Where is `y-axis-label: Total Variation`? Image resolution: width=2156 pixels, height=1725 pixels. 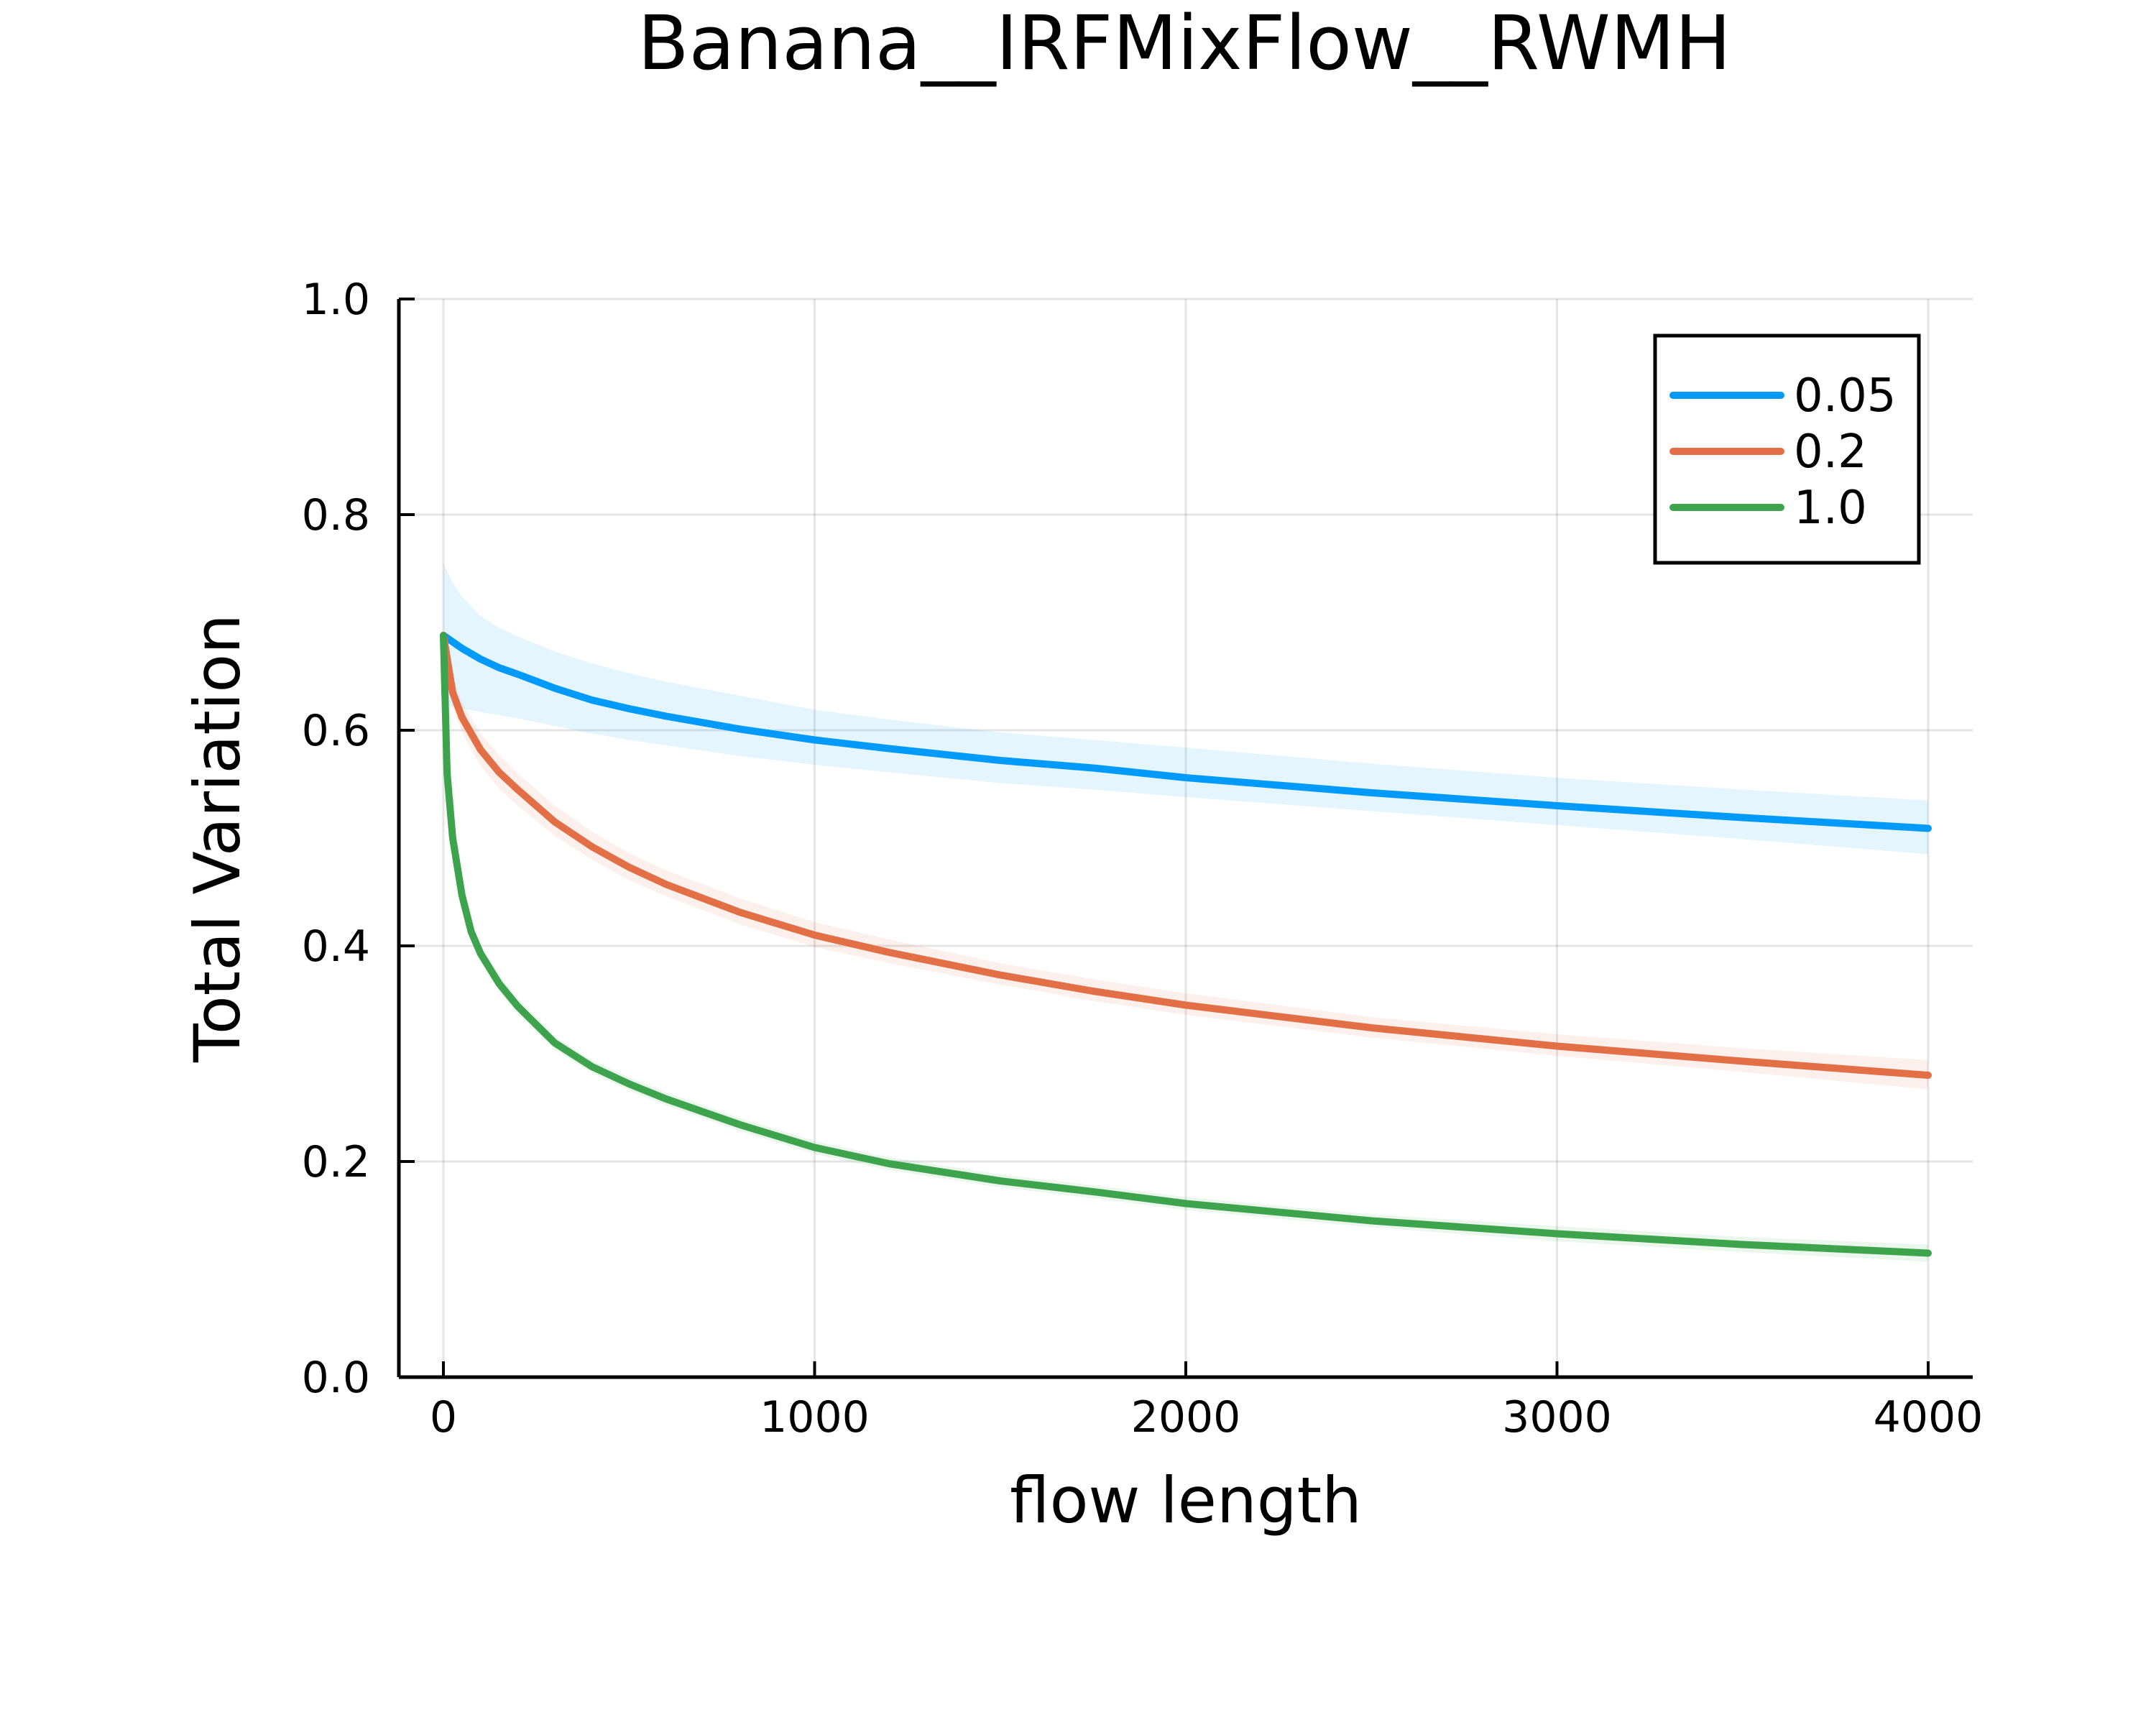 y-axis-label: Total Variation is located at coordinates (217, 838).